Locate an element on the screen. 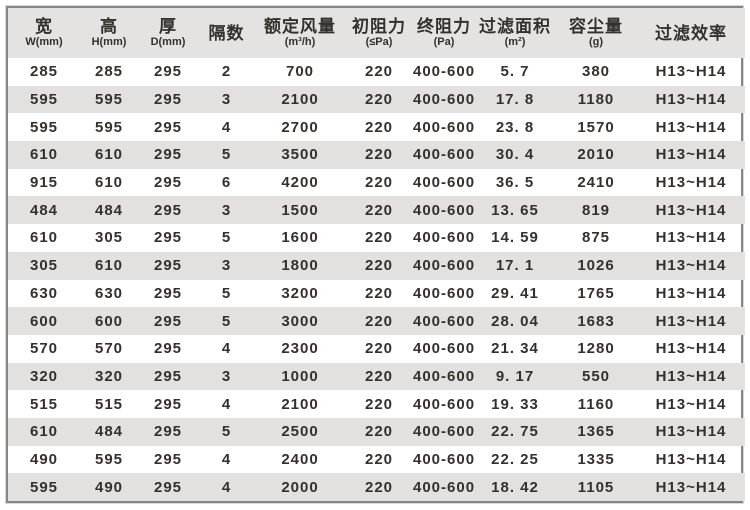 This screenshot has width=750, height=510. cell-r8-c2: 295 is located at coordinates (168, 293).